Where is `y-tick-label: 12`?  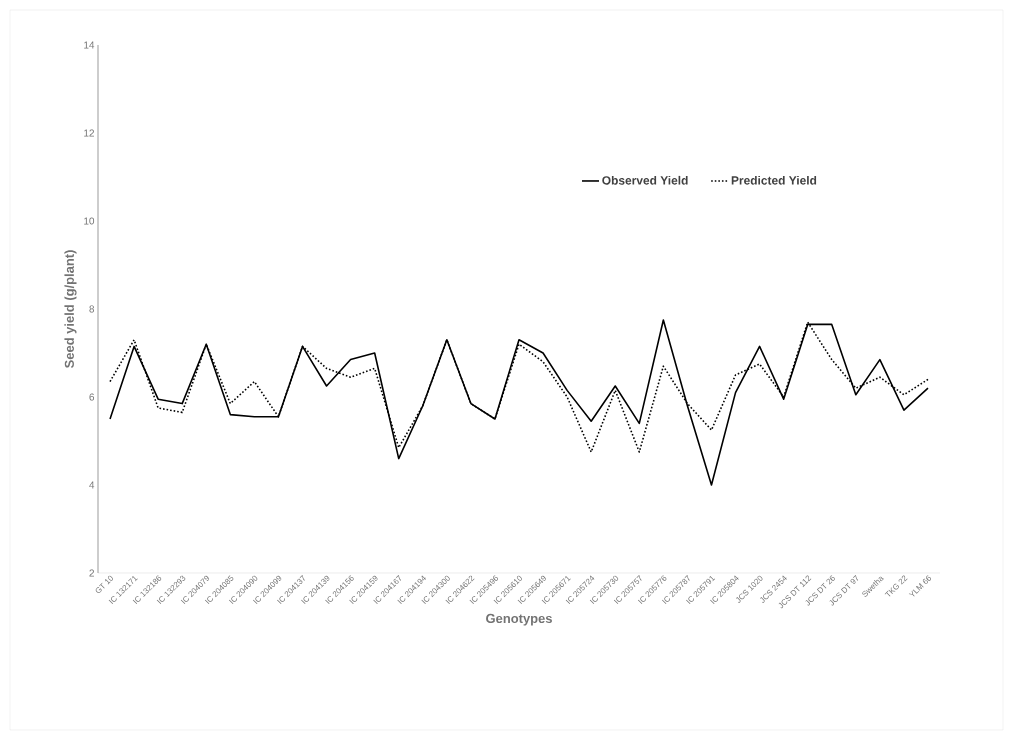
y-tick-label: 12 is located at coordinates (89, 133).